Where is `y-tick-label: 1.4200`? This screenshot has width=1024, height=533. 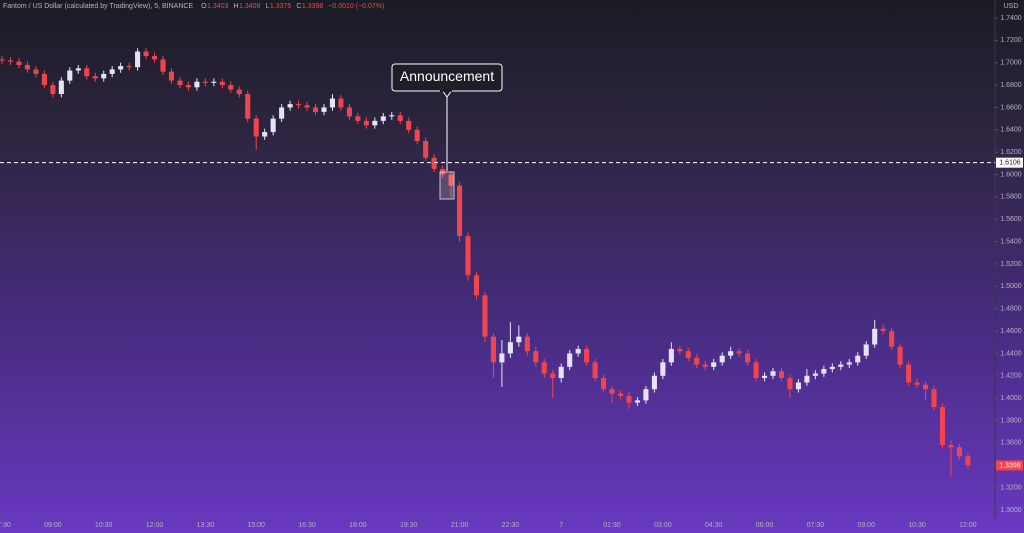
y-tick-label: 1.4200 is located at coordinates (1011, 376).